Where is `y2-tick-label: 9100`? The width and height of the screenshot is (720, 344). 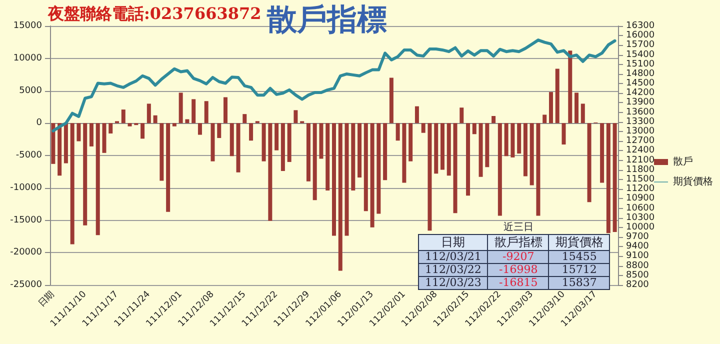 y2-tick-label: 9100 is located at coordinates (638, 256).